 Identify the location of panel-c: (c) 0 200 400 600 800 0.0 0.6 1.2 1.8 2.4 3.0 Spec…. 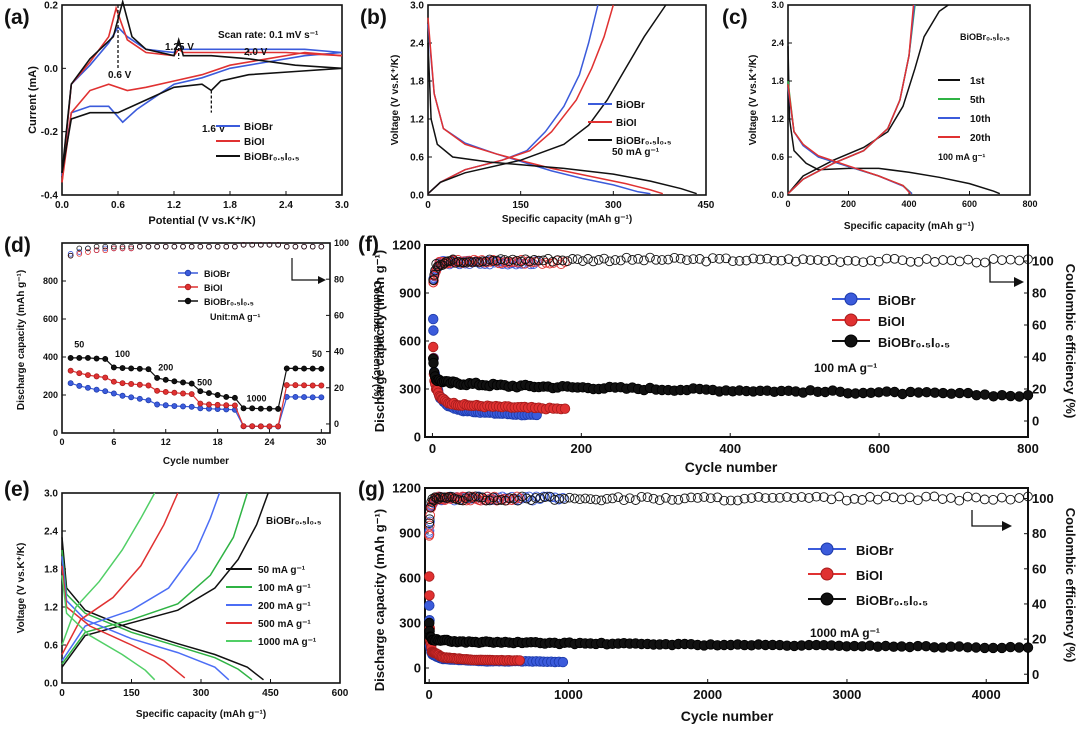
(880, 116).